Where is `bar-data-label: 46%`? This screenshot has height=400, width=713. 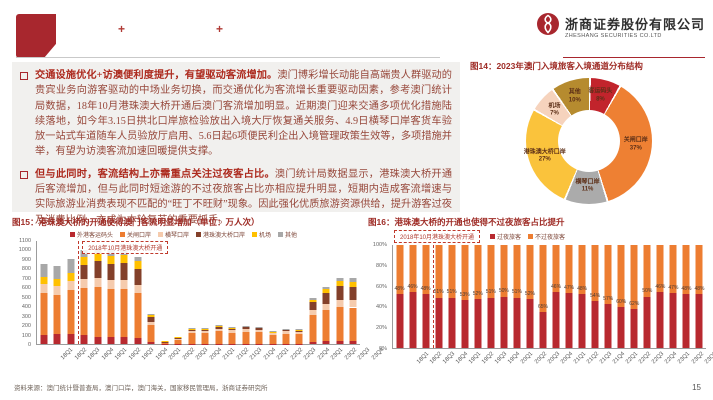
bar-data-label: 46% is located at coordinates (412, 287).